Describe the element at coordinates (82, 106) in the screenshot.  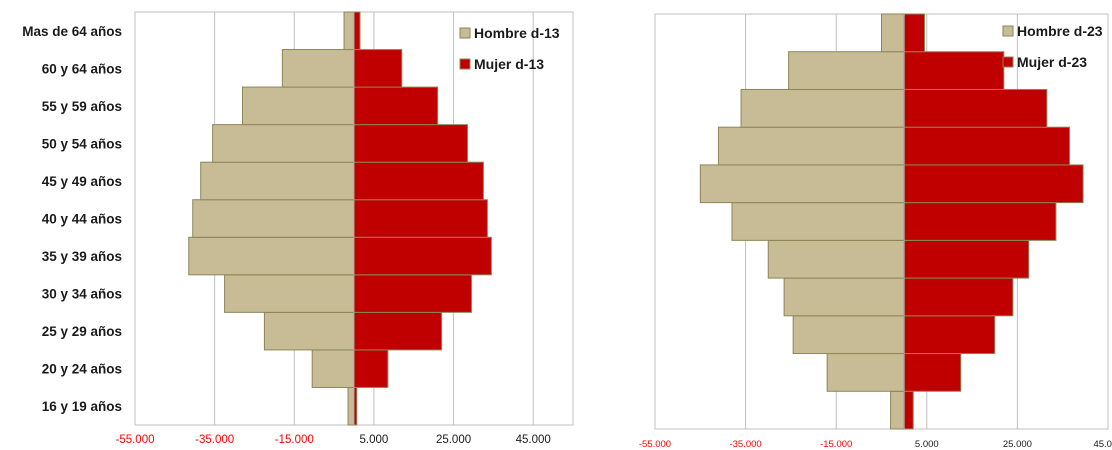
I see `category-label: 55 y 59 años` at that location.